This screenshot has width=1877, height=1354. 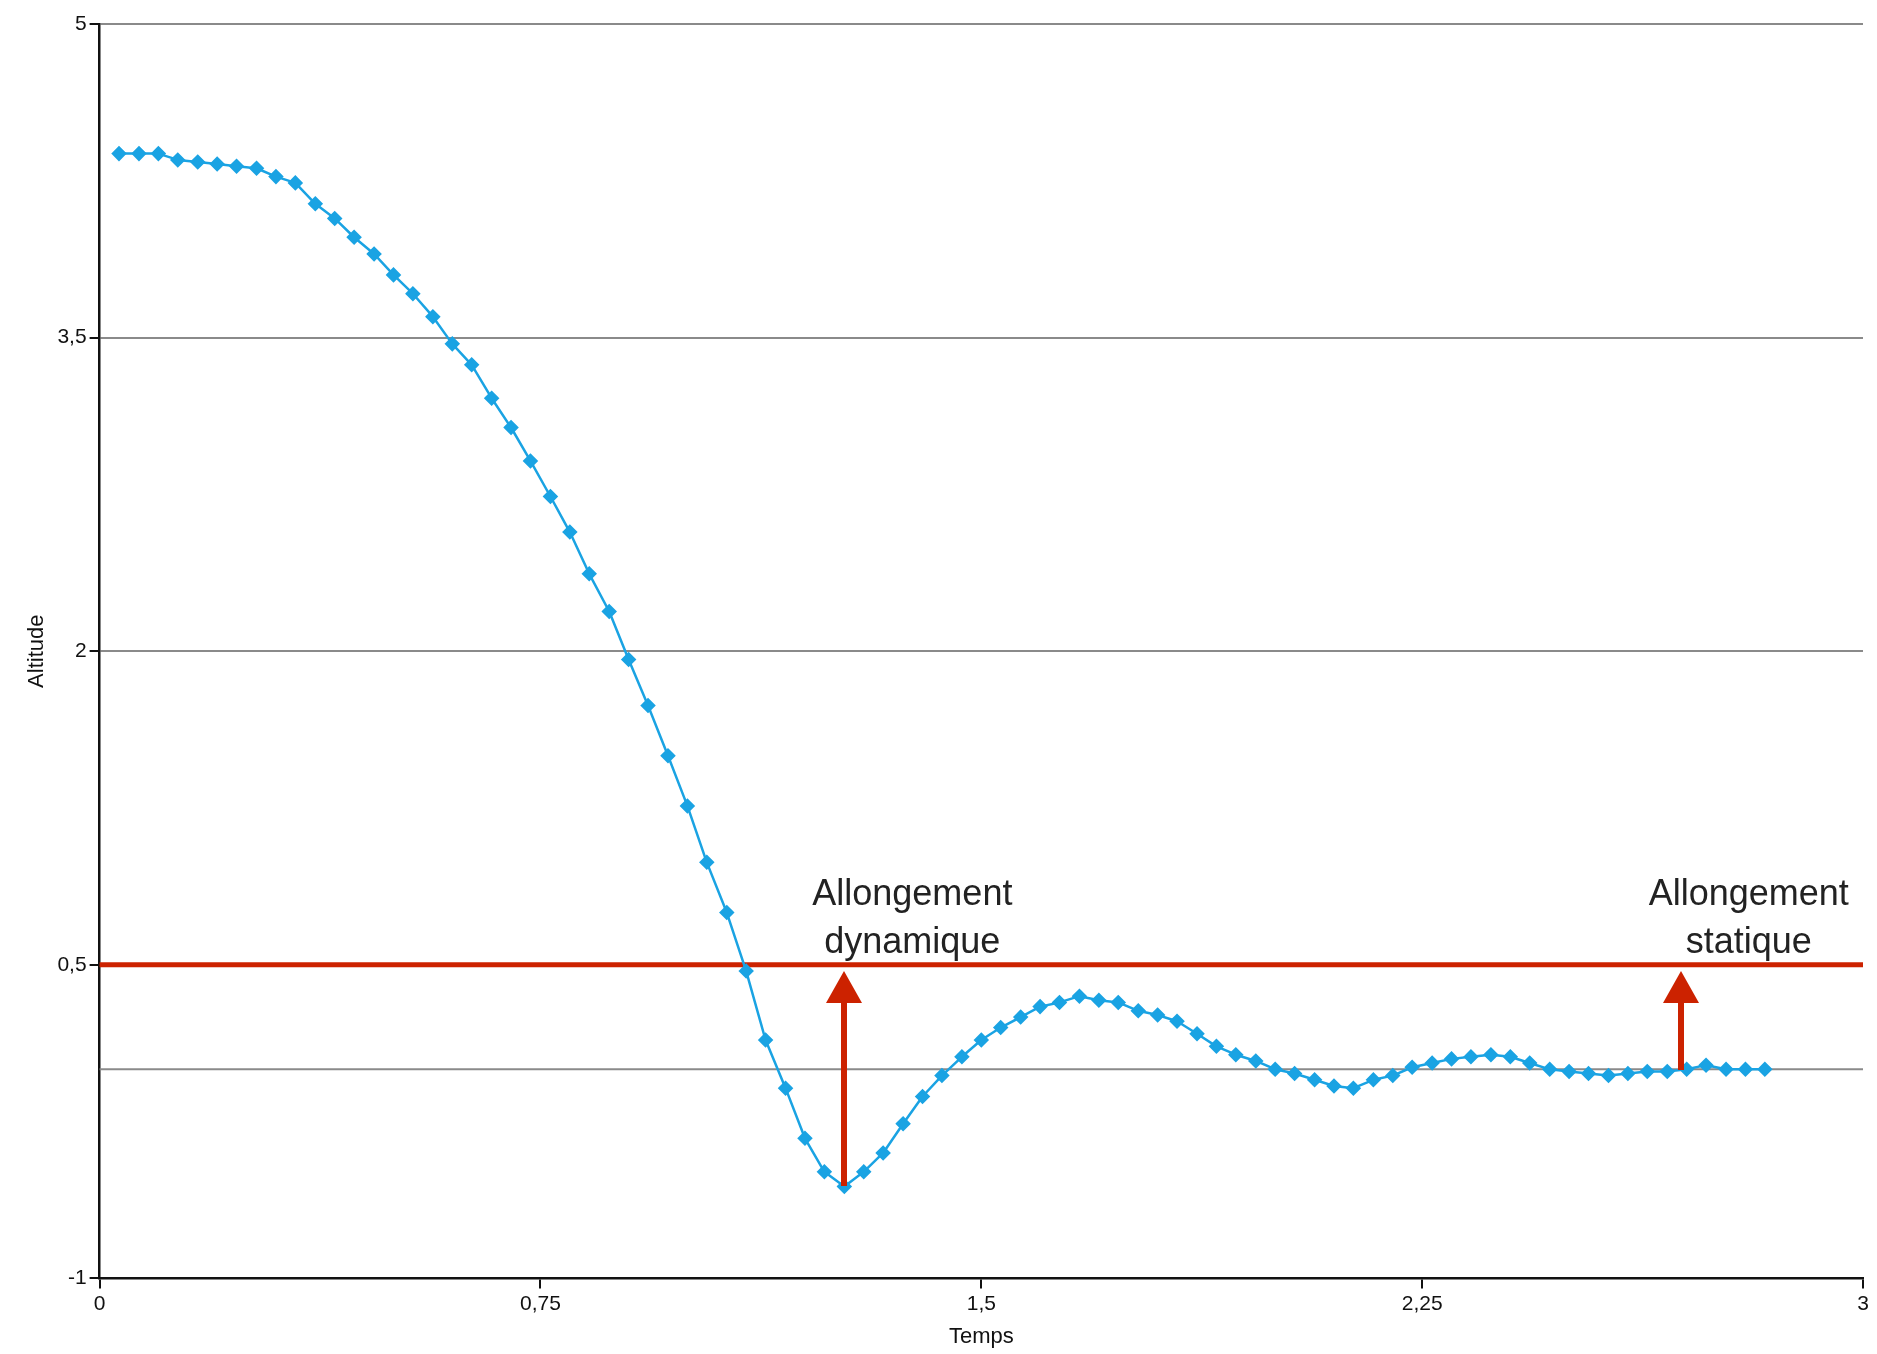 What do you see at coordinates (540, 1302) in the screenshot?
I see `x-tick-label: 0,75` at bounding box center [540, 1302].